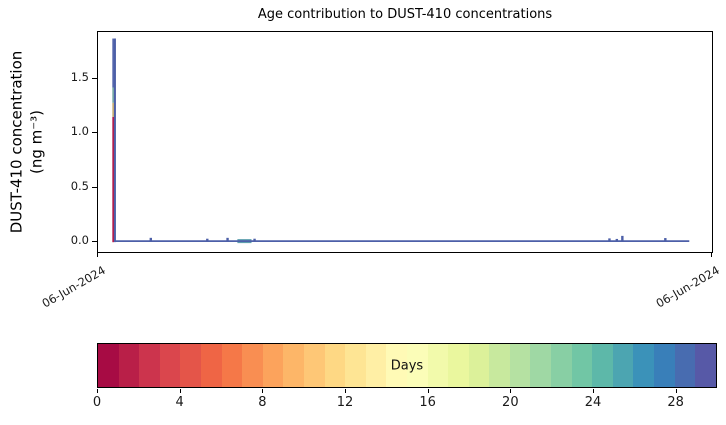 The image size is (726, 425). Describe the element at coordinates (675, 402) in the screenshot. I see `colorbar-tick-label: 28` at that location.